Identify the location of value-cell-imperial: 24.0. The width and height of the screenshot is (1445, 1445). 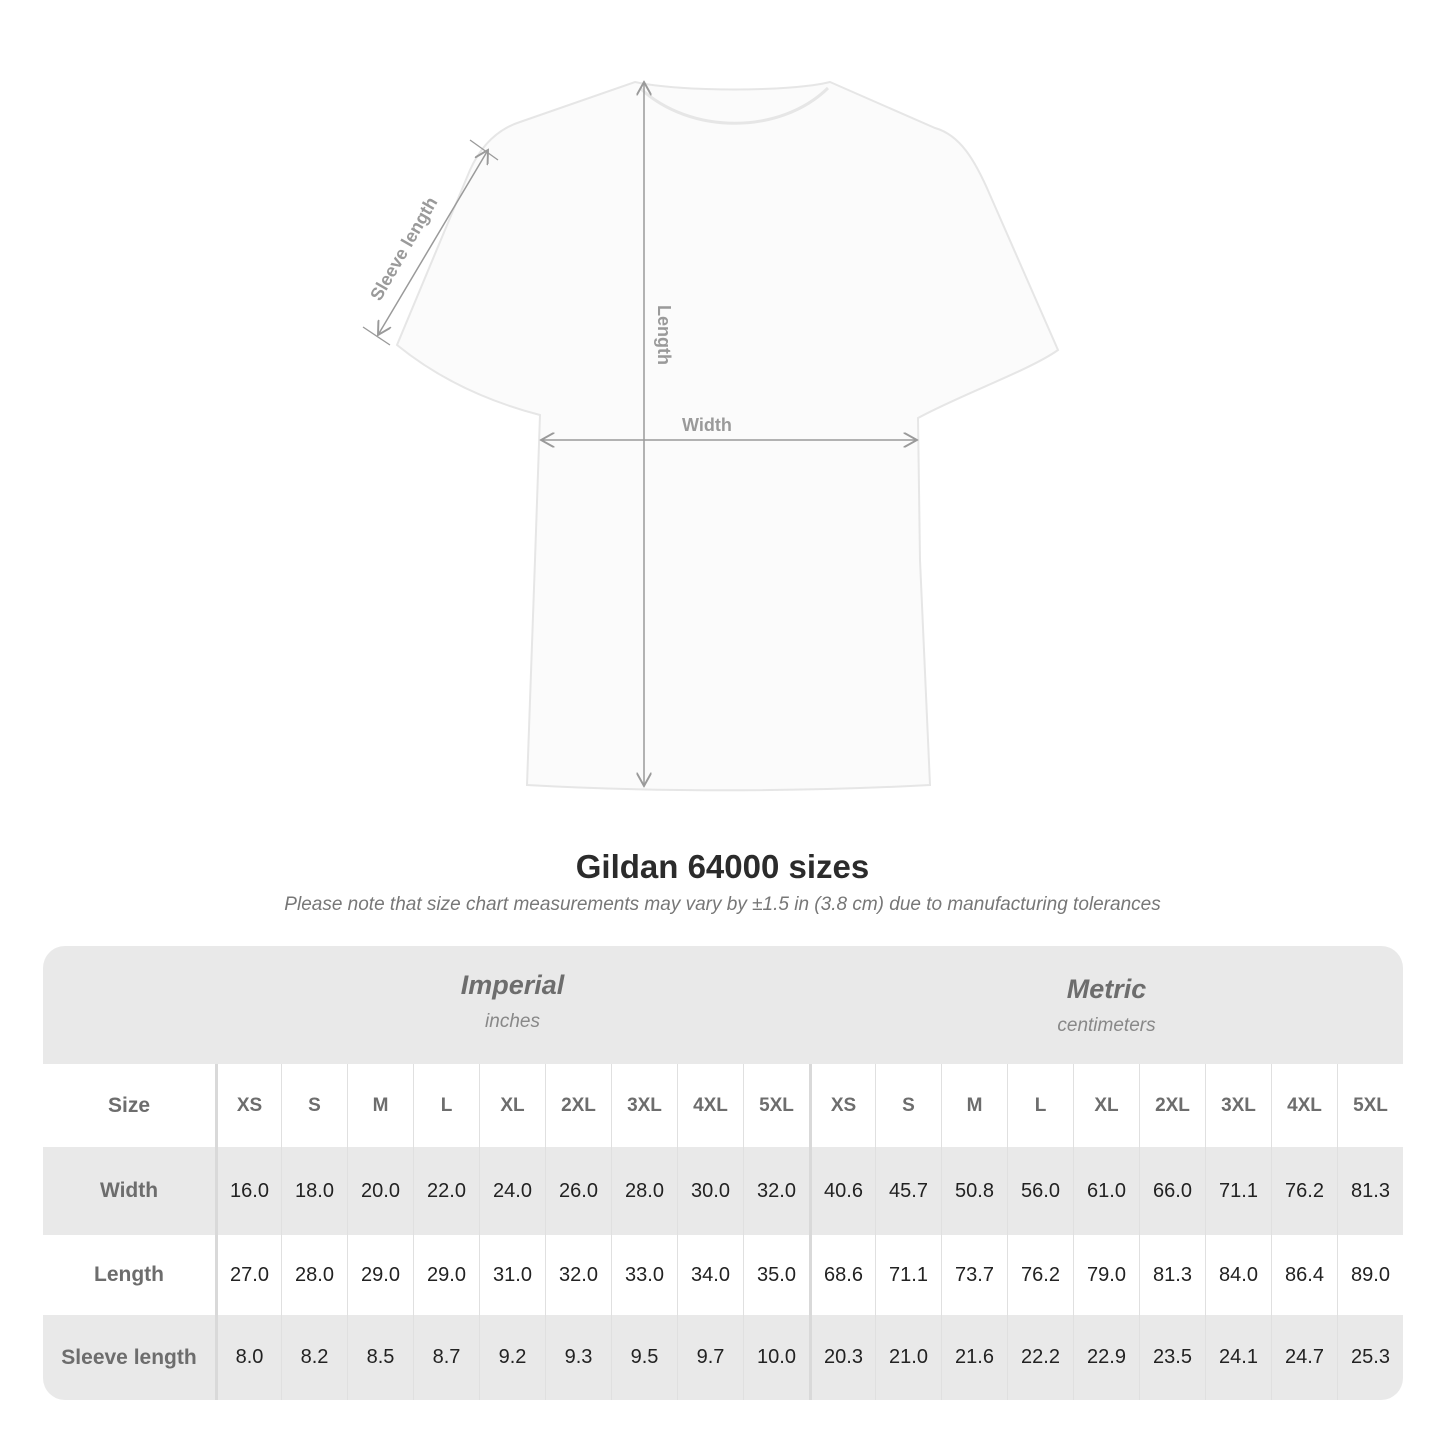
(512, 1191).